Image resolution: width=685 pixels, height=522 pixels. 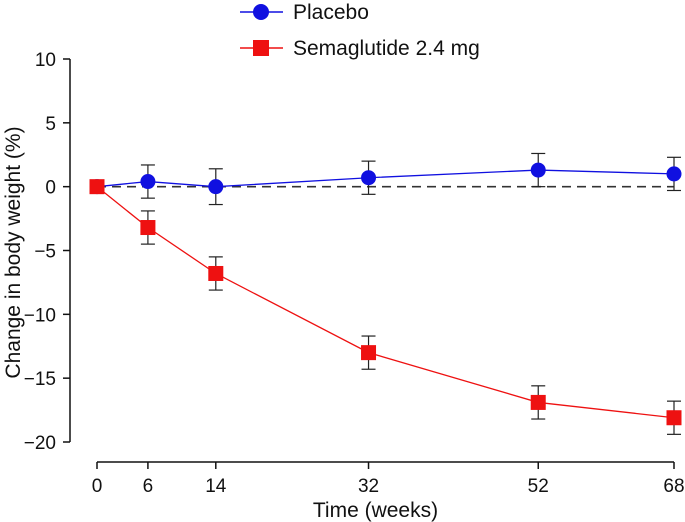 What do you see at coordinates (331, 12) in the screenshot?
I see `legend-label: Placebo` at bounding box center [331, 12].